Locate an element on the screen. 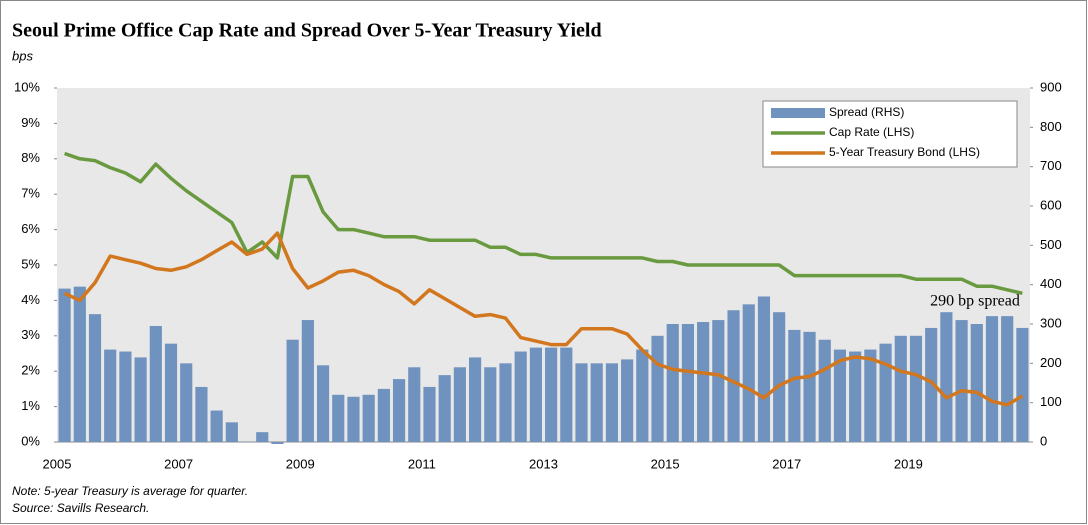 This screenshot has width=1088, height=525. y2-tick-label: 700 is located at coordinates (1051, 165).